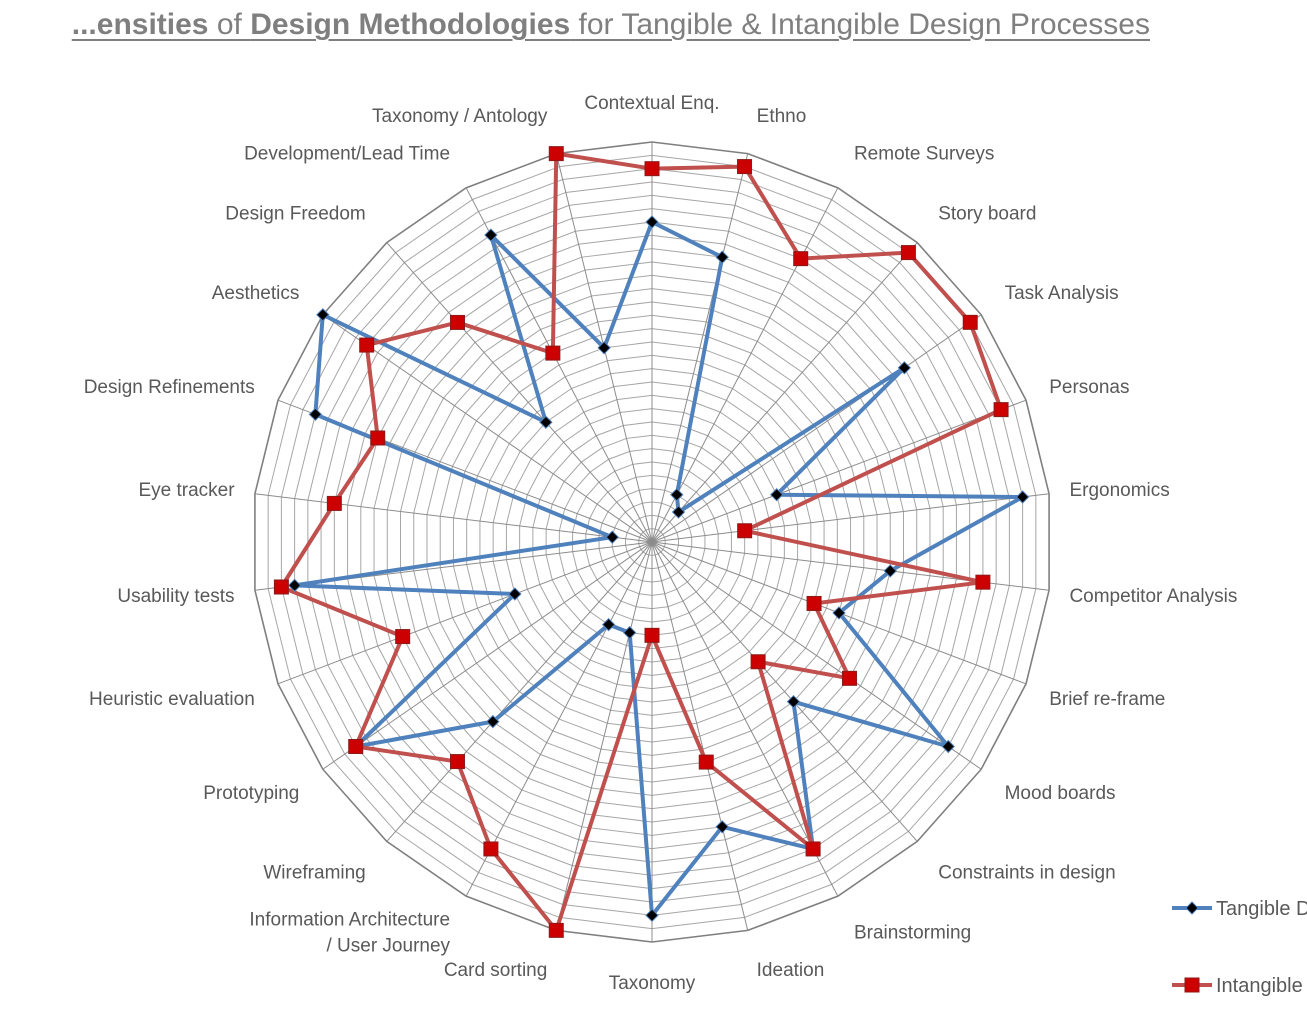 Image resolution: width=1307 pixels, height=1023 pixels. Describe the element at coordinates (169, 387) in the screenshot. I see `category-label: Design Refinements` at that location.